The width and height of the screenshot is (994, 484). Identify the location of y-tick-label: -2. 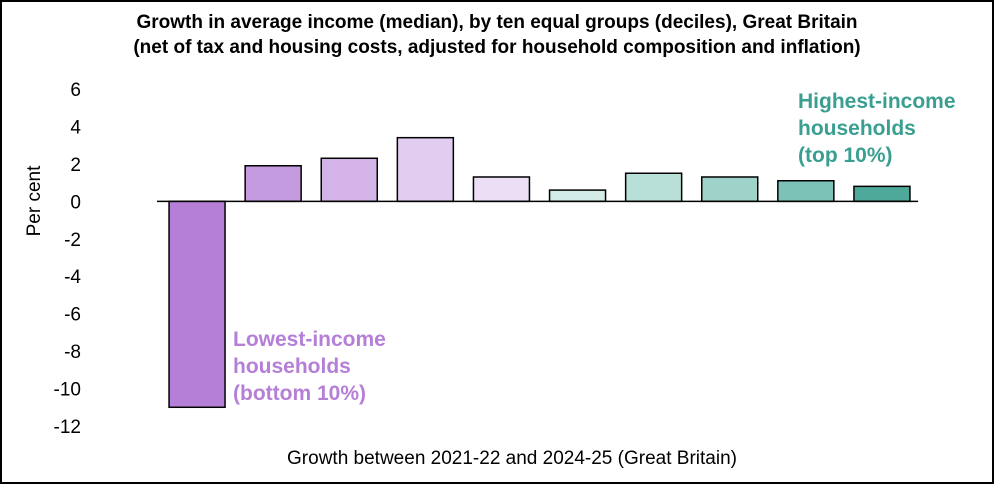
(72, 240).